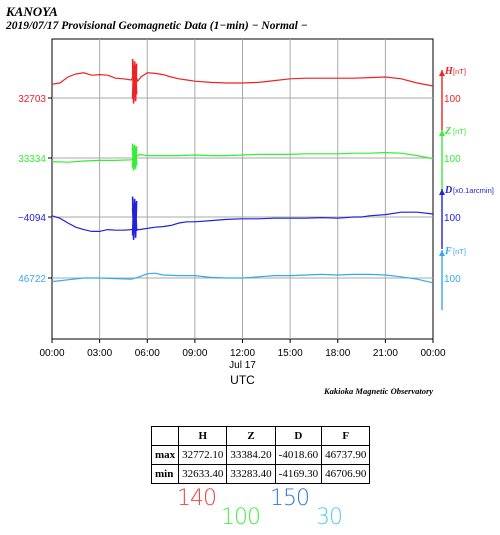  Describe the element at coordinates (242, 221) in the screenshot. I see `series-line-d` at that location.